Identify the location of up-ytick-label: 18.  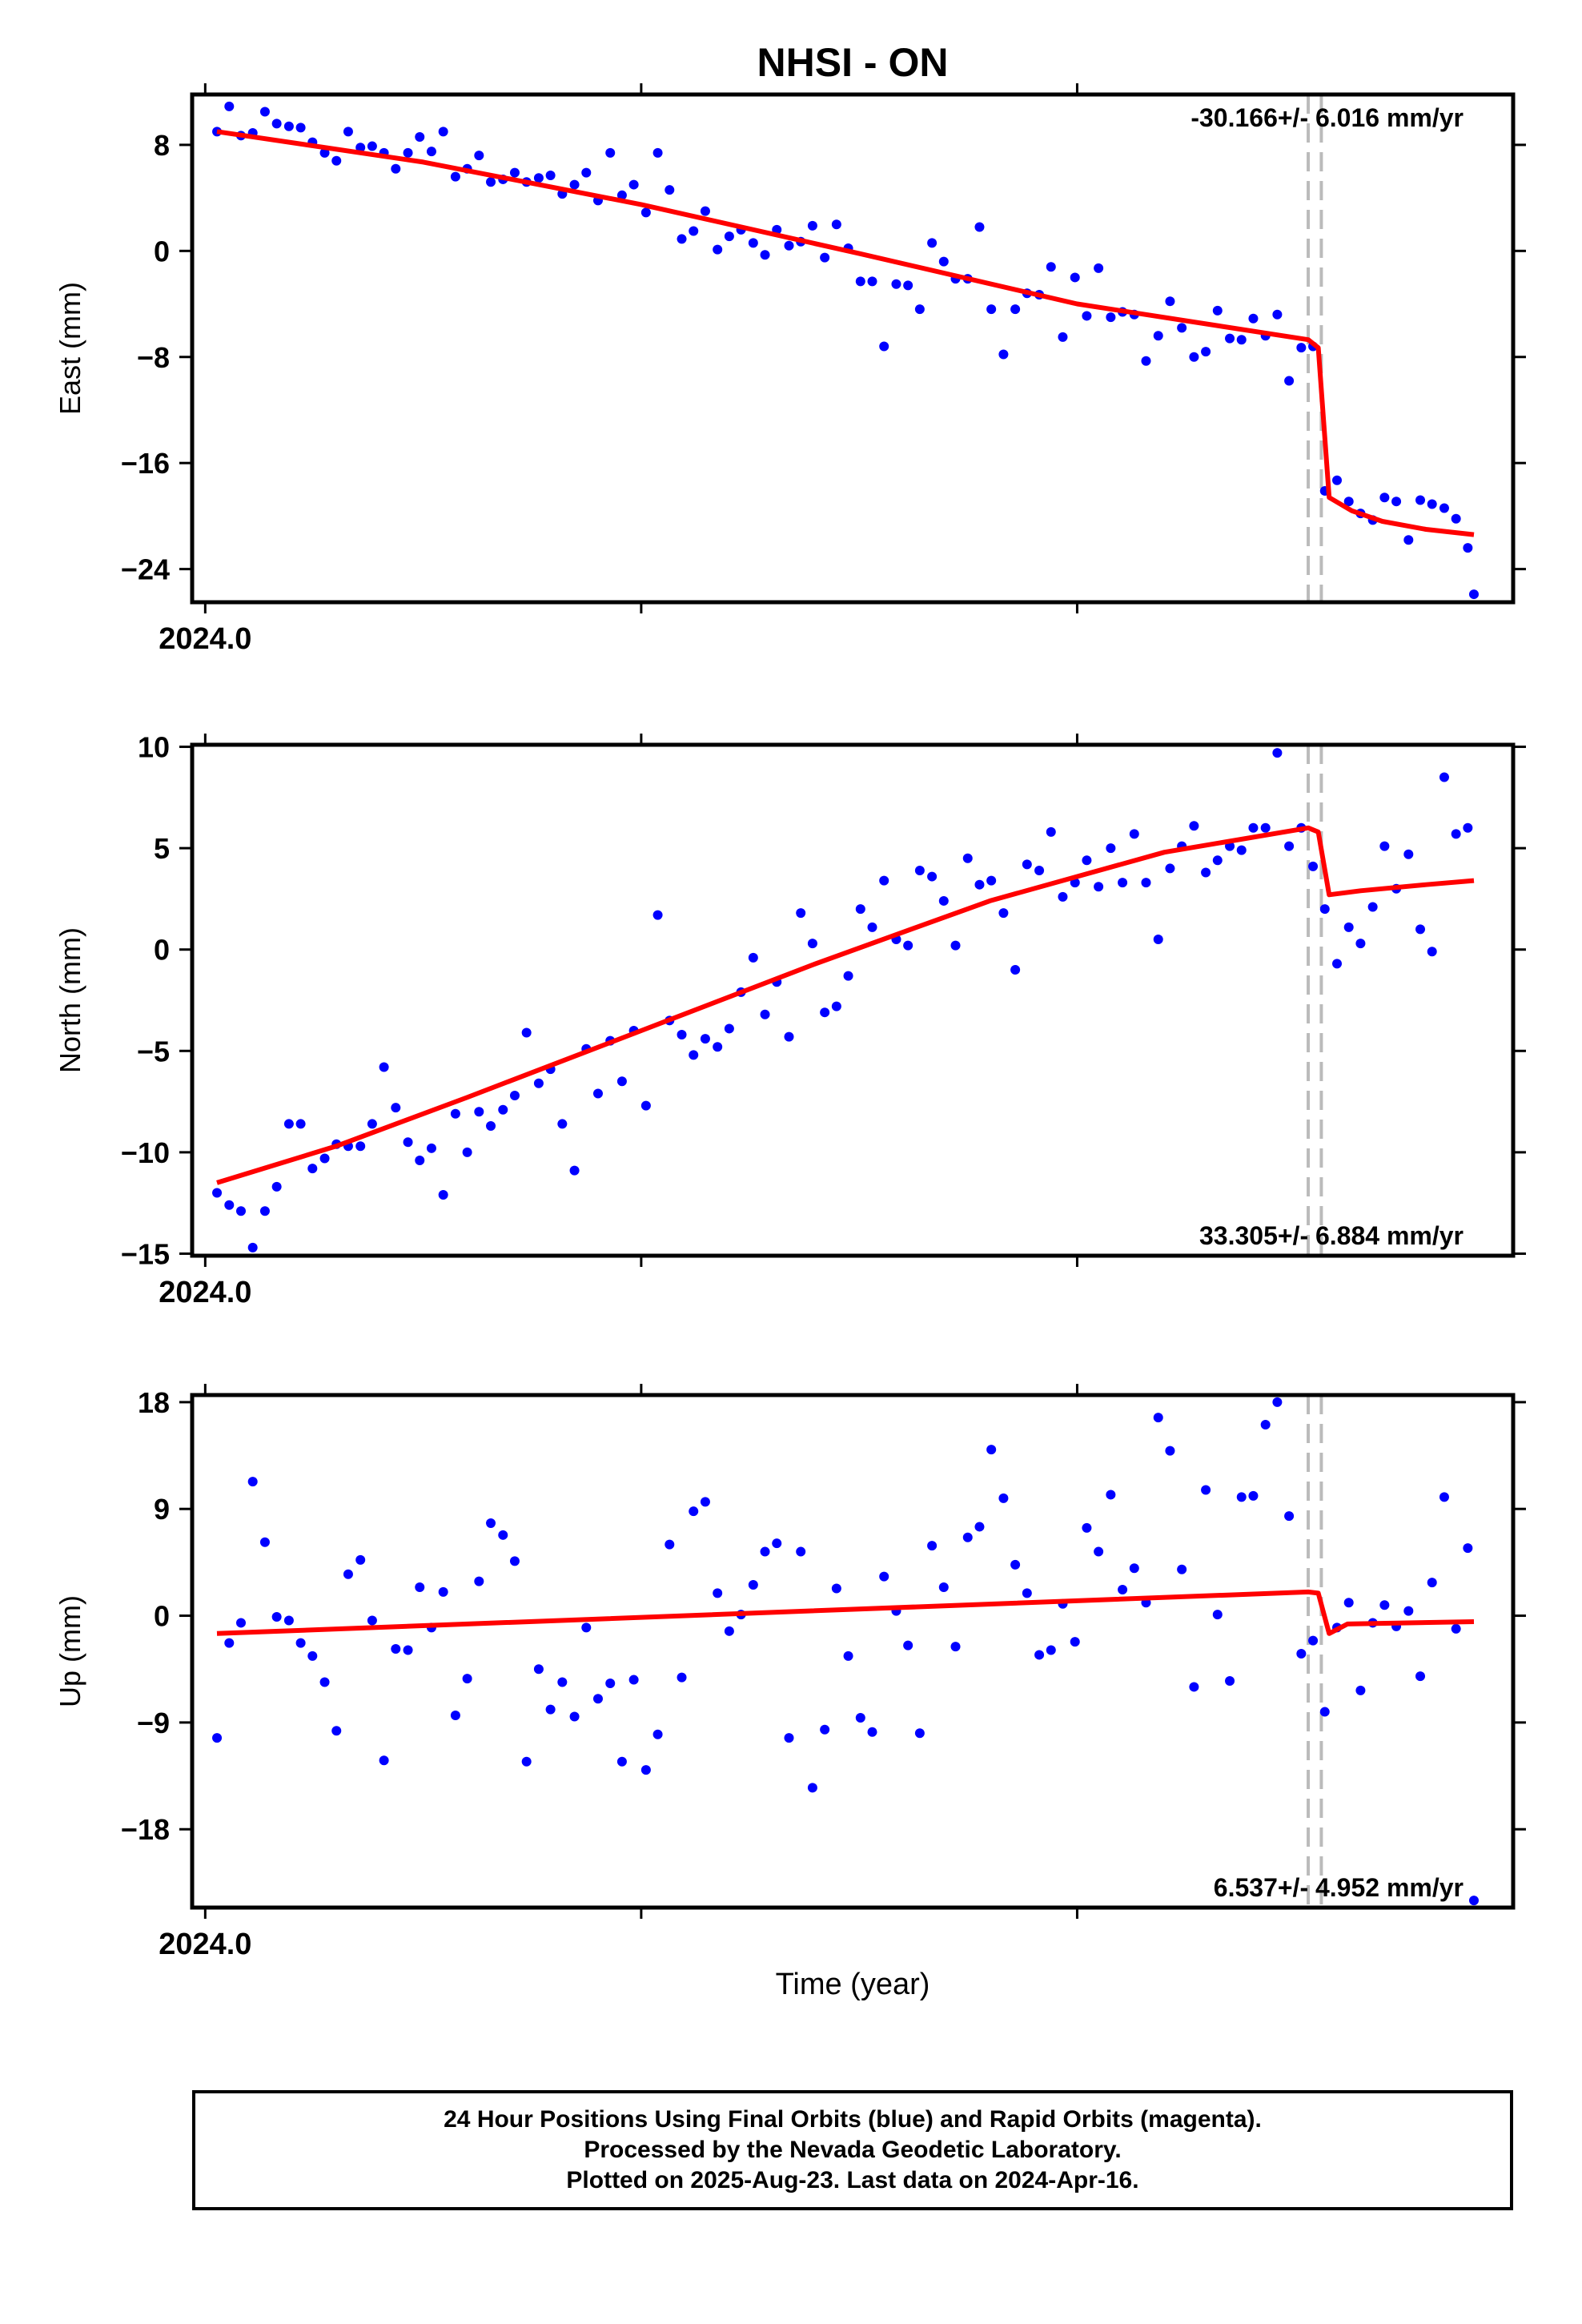
(154, 1402).